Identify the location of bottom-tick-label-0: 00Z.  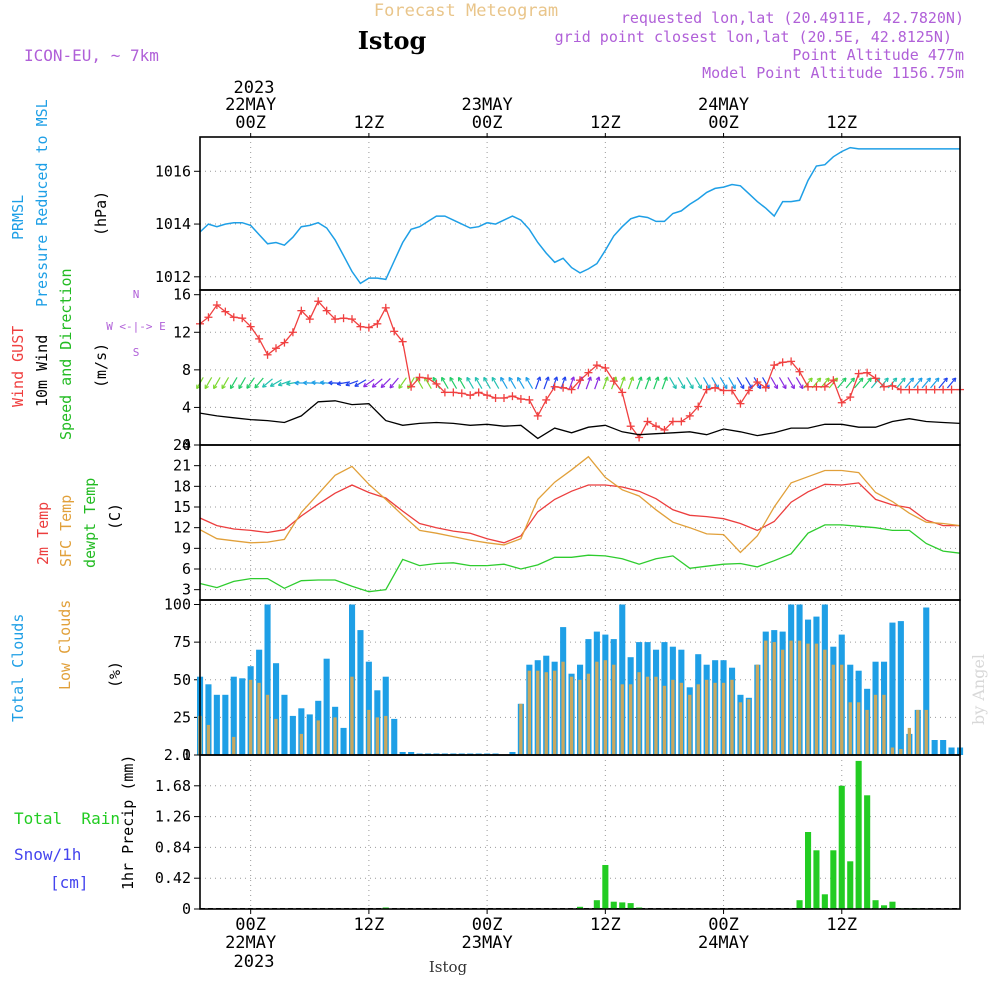
(250, 925).